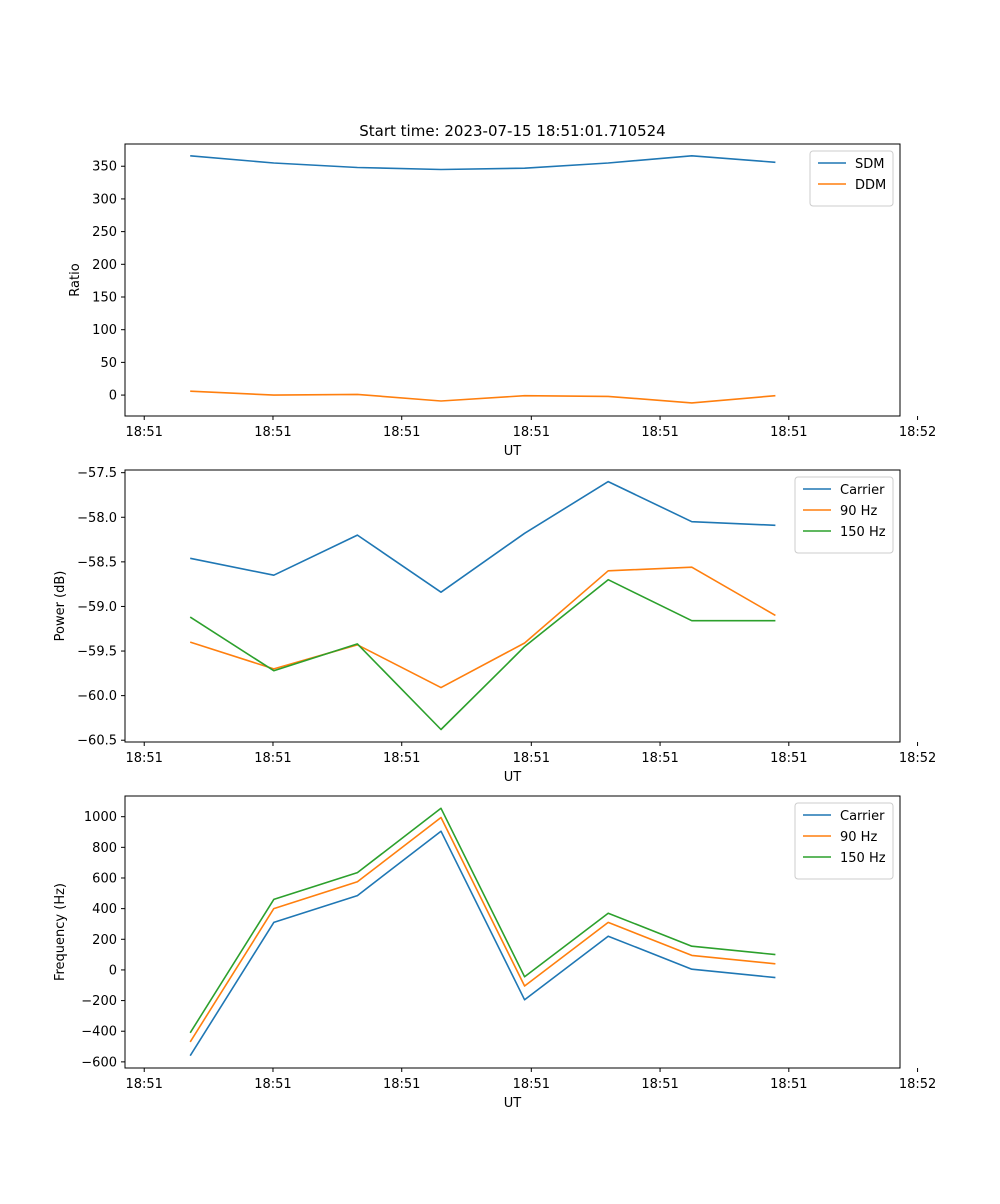 Image resolution: width=1000 pixels, height=1204 pixels. I want to click on series-line-ddm, so click(483, 397).